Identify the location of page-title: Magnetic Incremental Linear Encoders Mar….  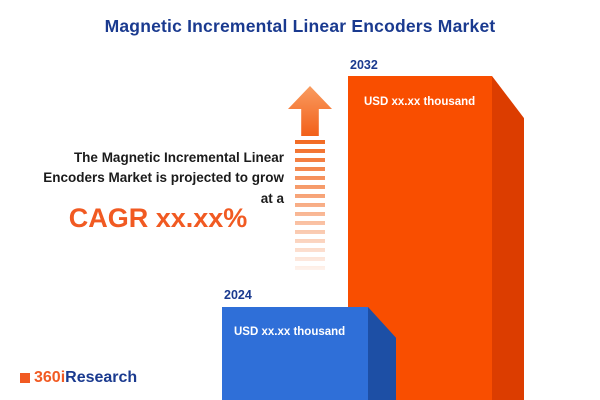
(300, 26).